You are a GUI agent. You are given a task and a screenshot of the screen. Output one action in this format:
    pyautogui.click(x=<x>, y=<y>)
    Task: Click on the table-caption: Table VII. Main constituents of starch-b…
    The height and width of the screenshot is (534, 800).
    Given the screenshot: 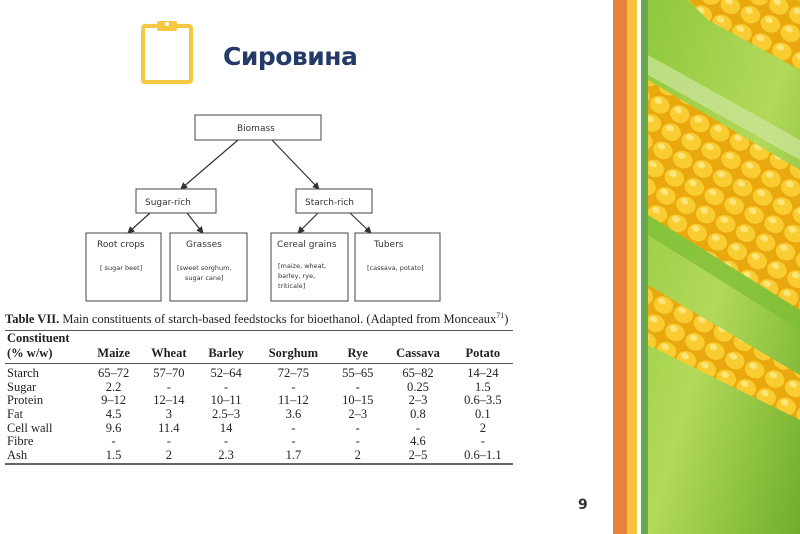 What is the action you would take?
    pyautogui.click(x=259, y=319)
    